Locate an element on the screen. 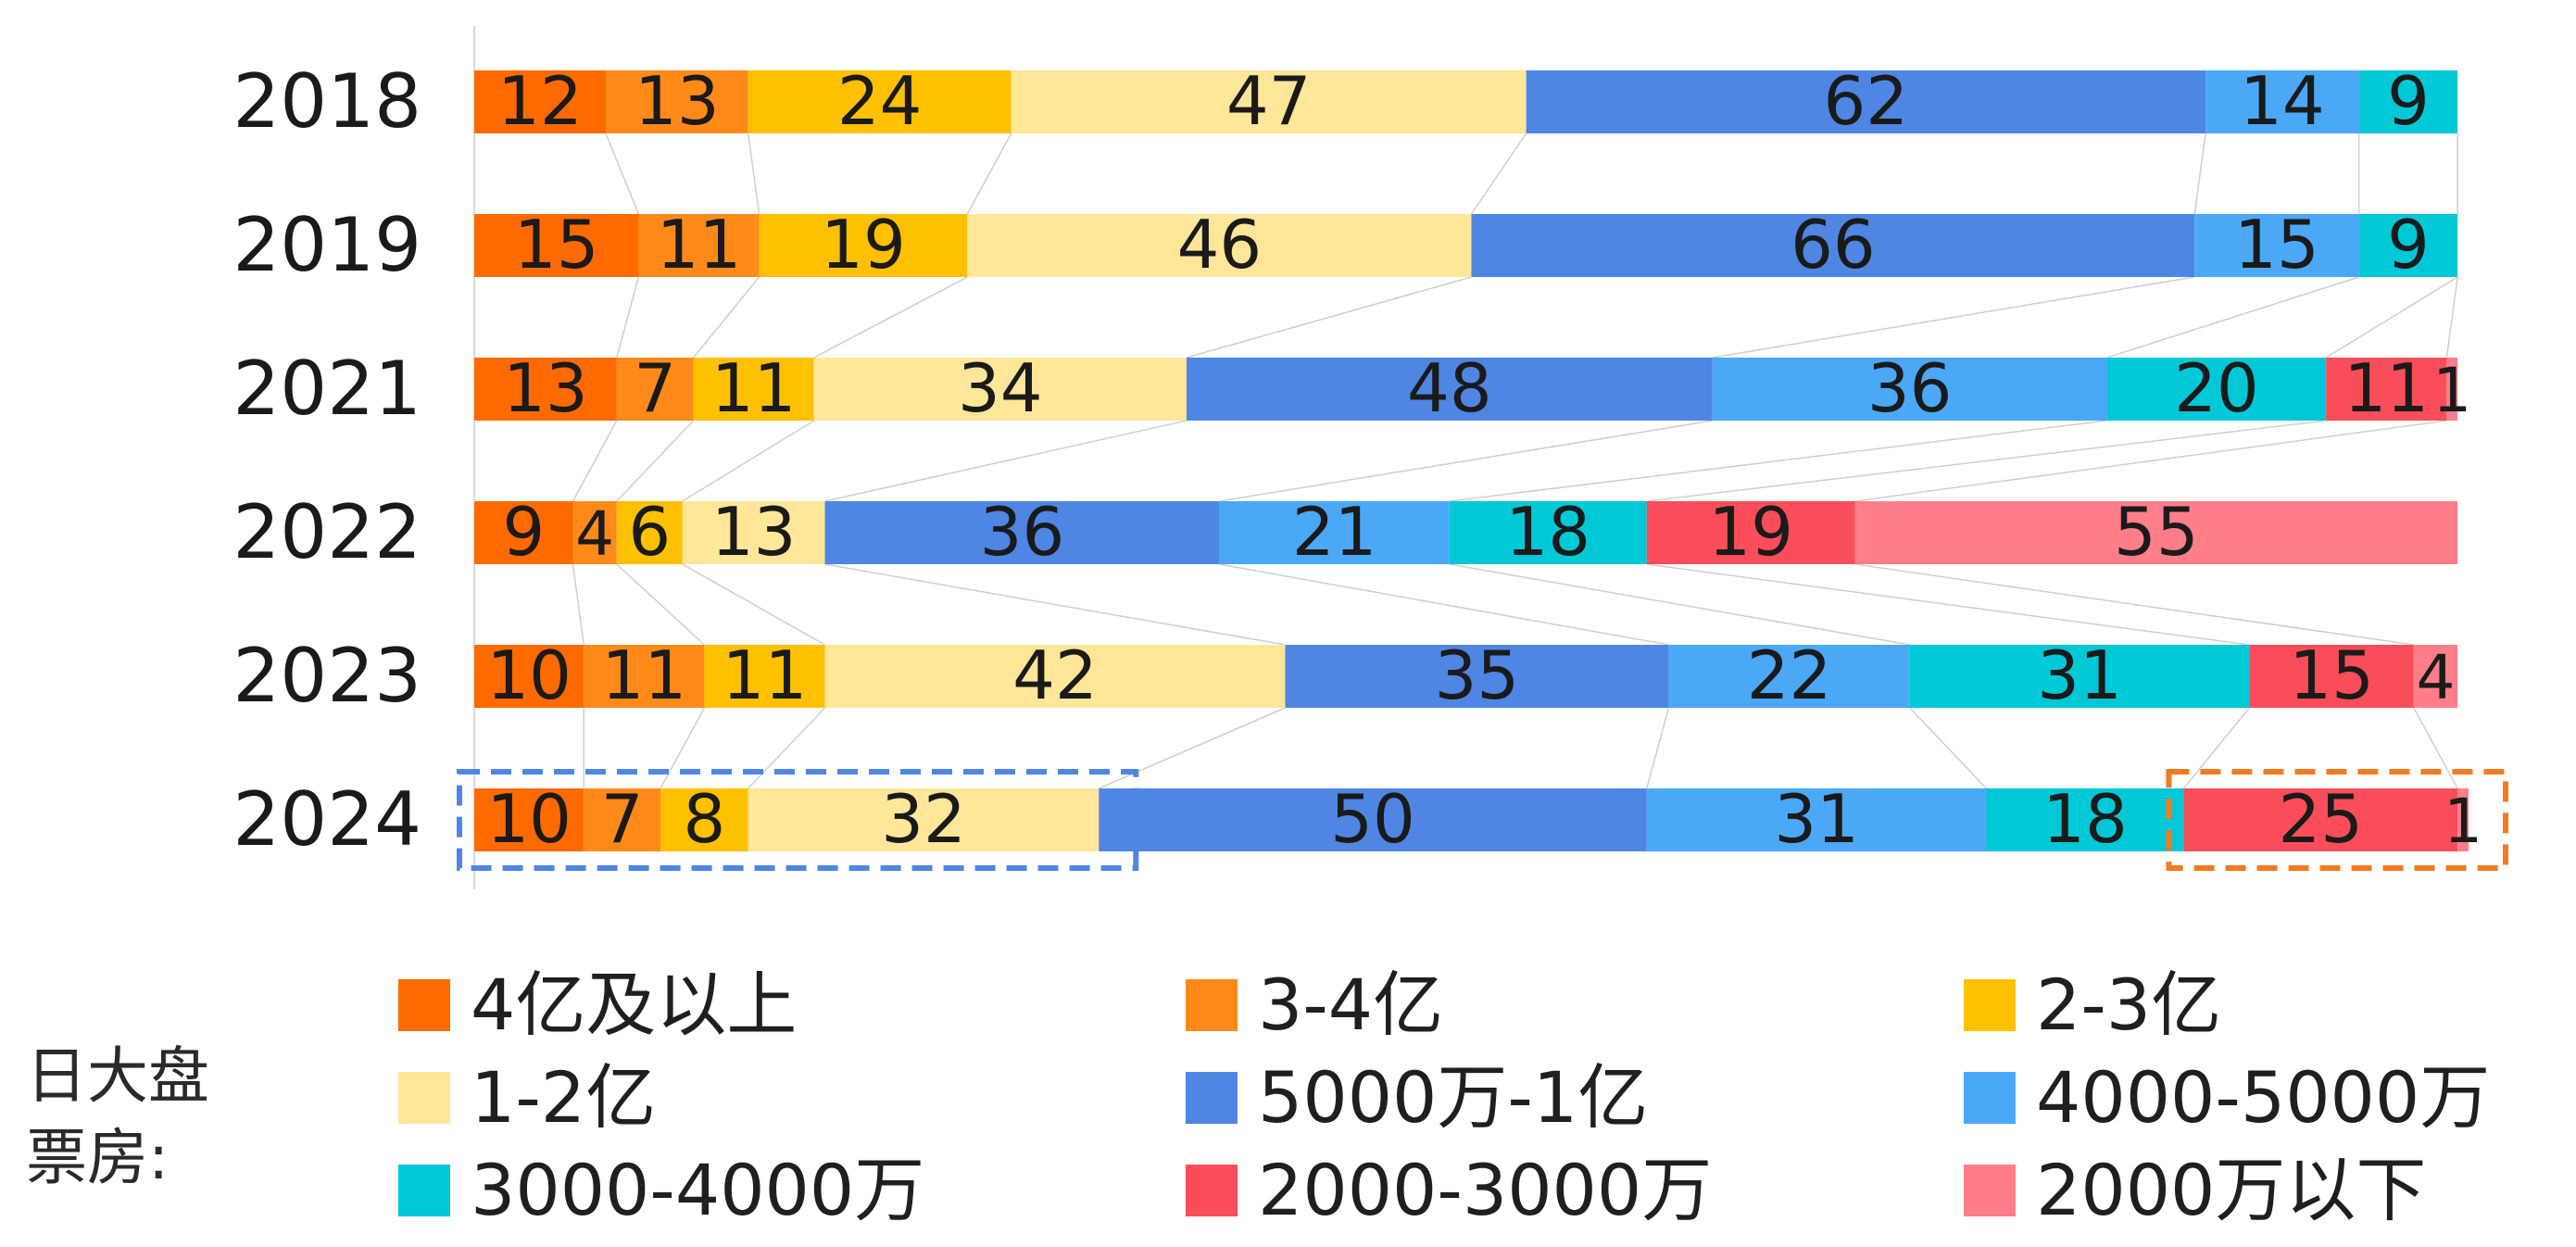 This screenshot has width=2576, height=1247. highlight-box-low-tiers is located at coordinates (2337, 820).